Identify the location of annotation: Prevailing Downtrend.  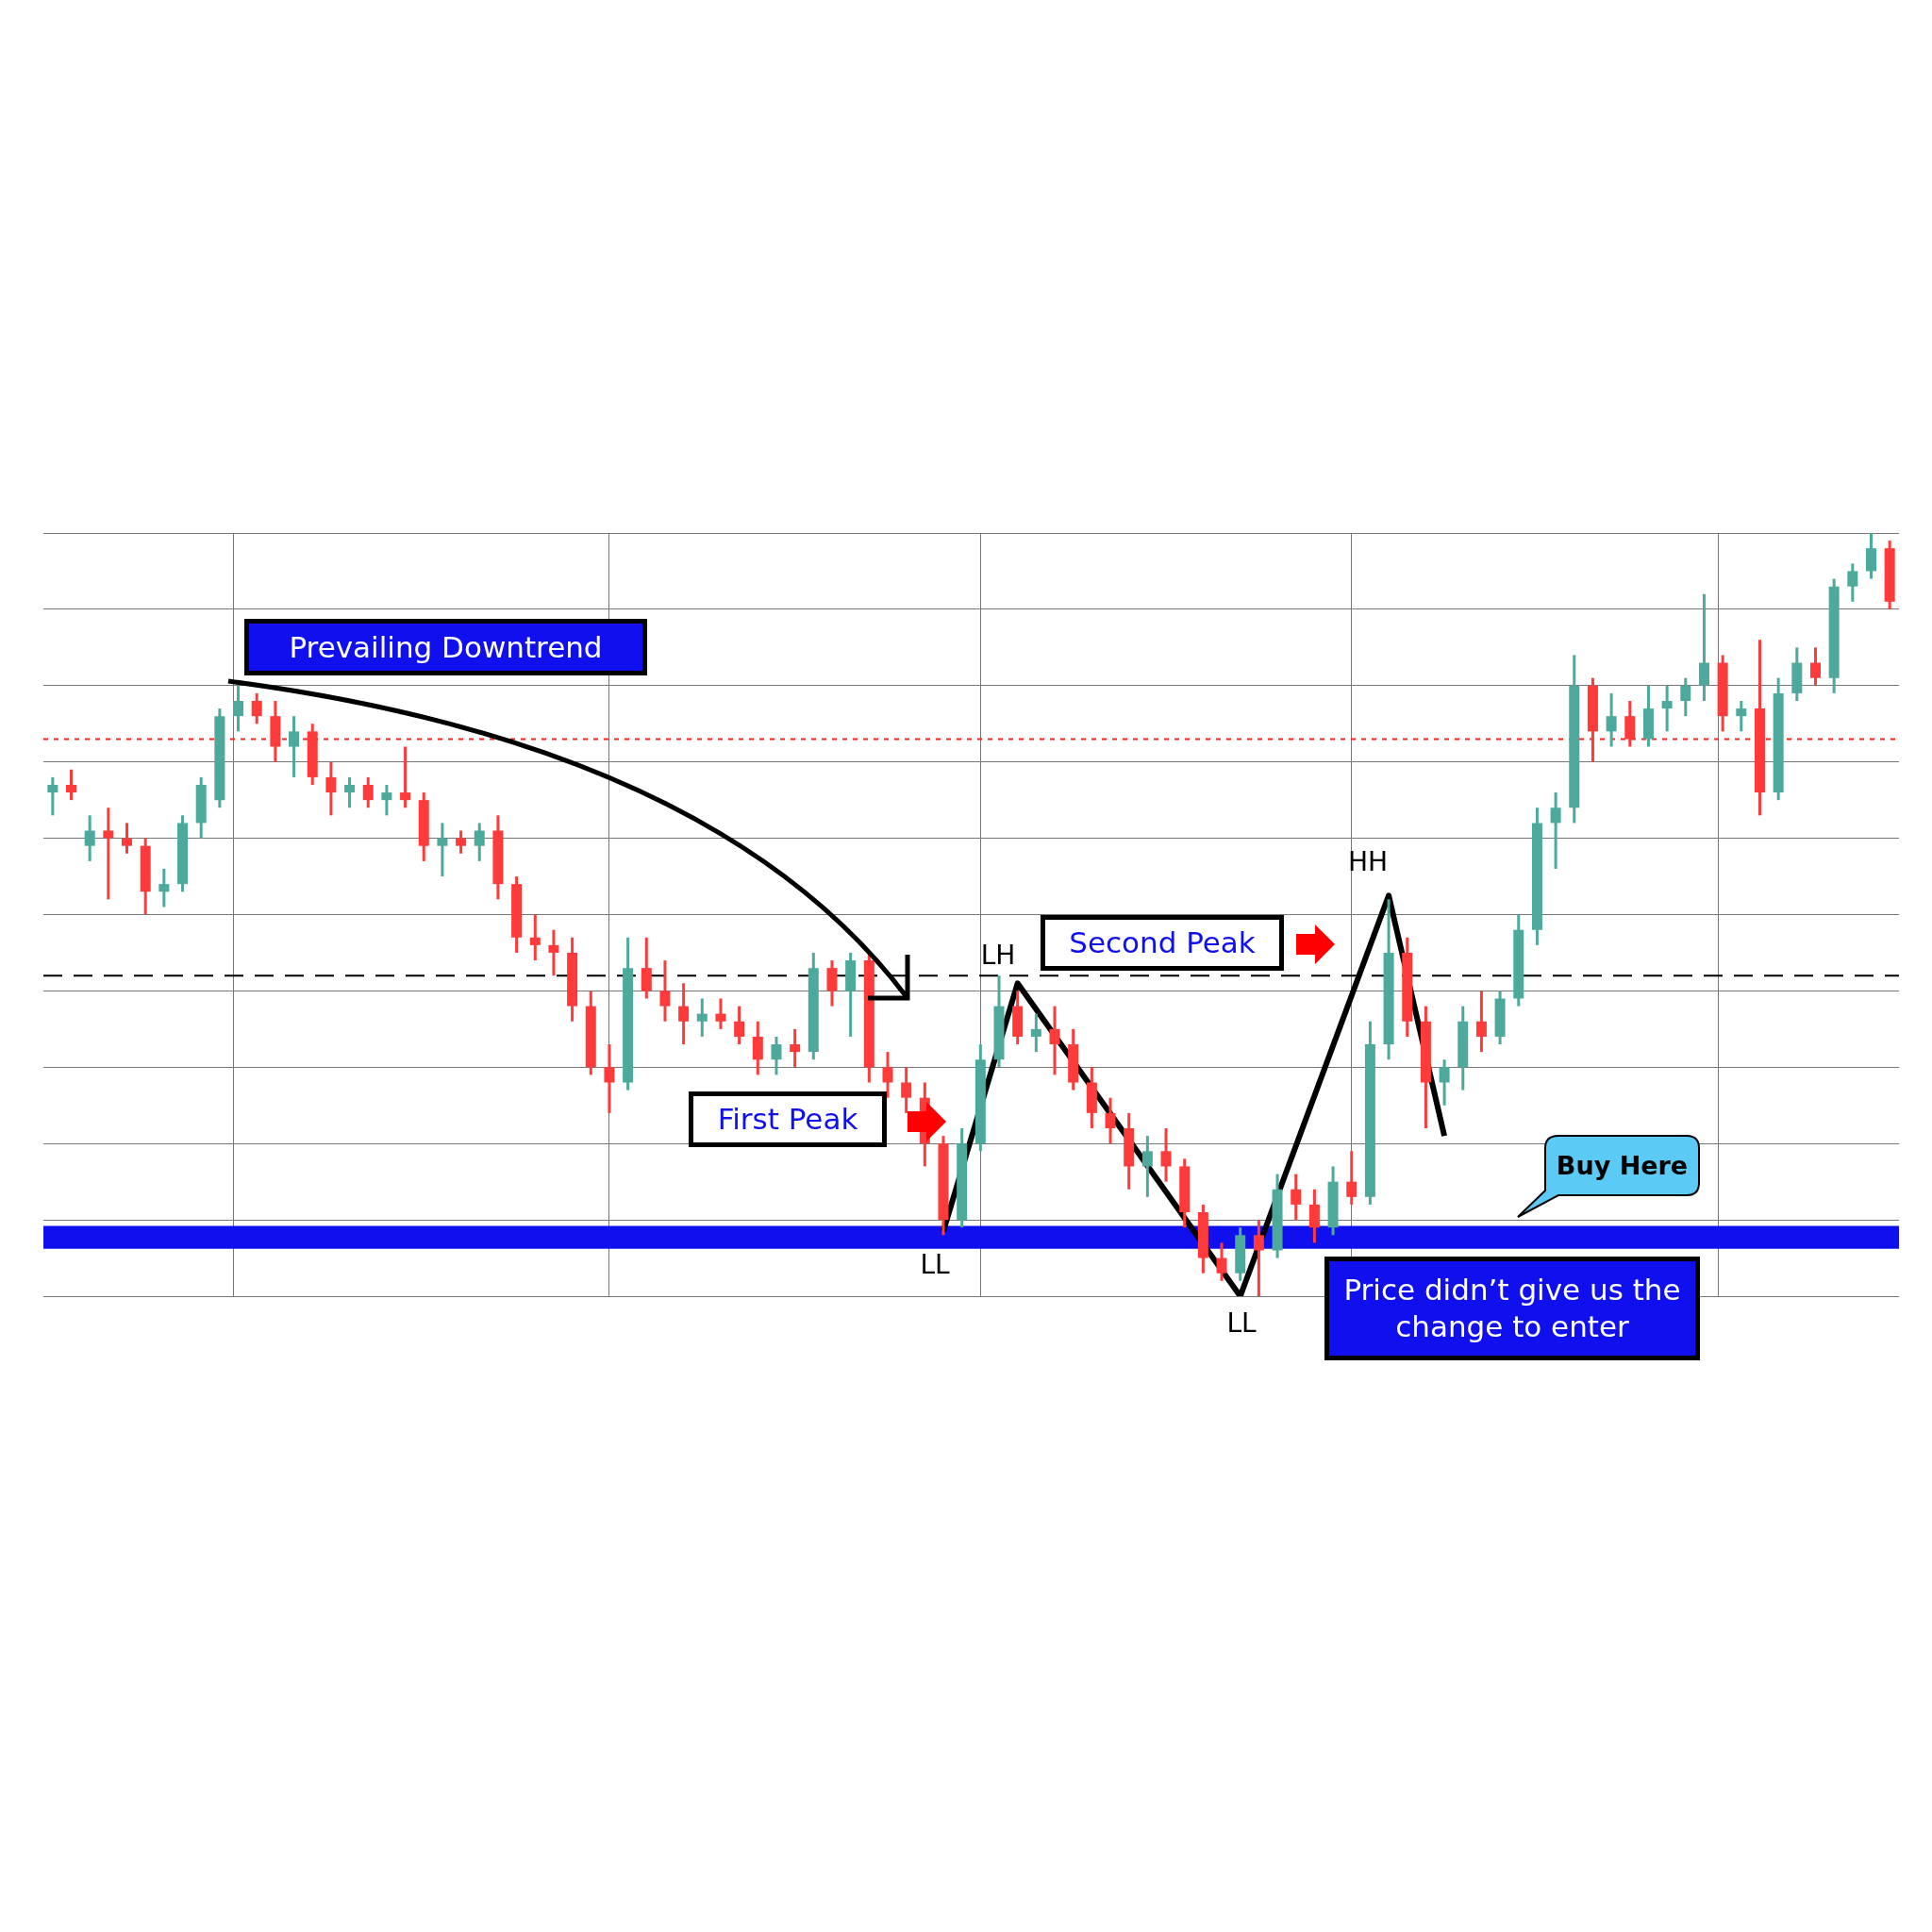
(445, 647).